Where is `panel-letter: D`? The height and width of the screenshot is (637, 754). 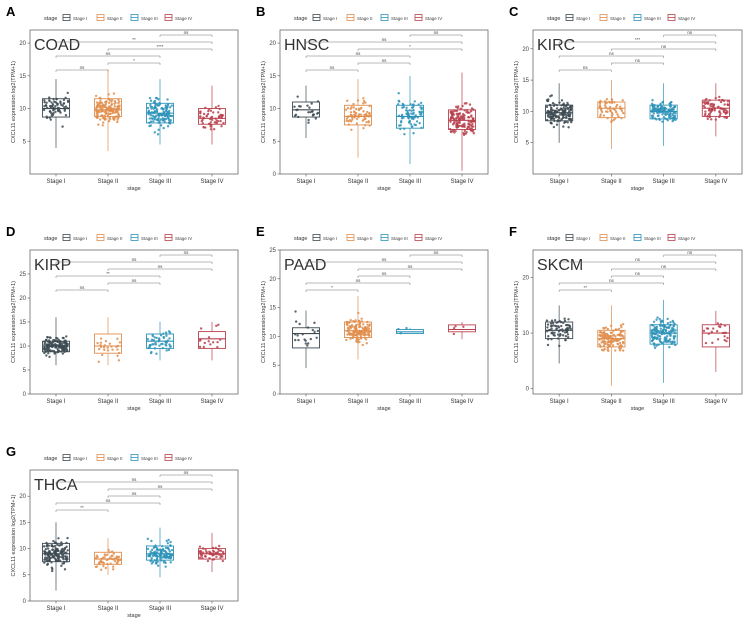 panel-letter: D is located at coordinates (10, 231).